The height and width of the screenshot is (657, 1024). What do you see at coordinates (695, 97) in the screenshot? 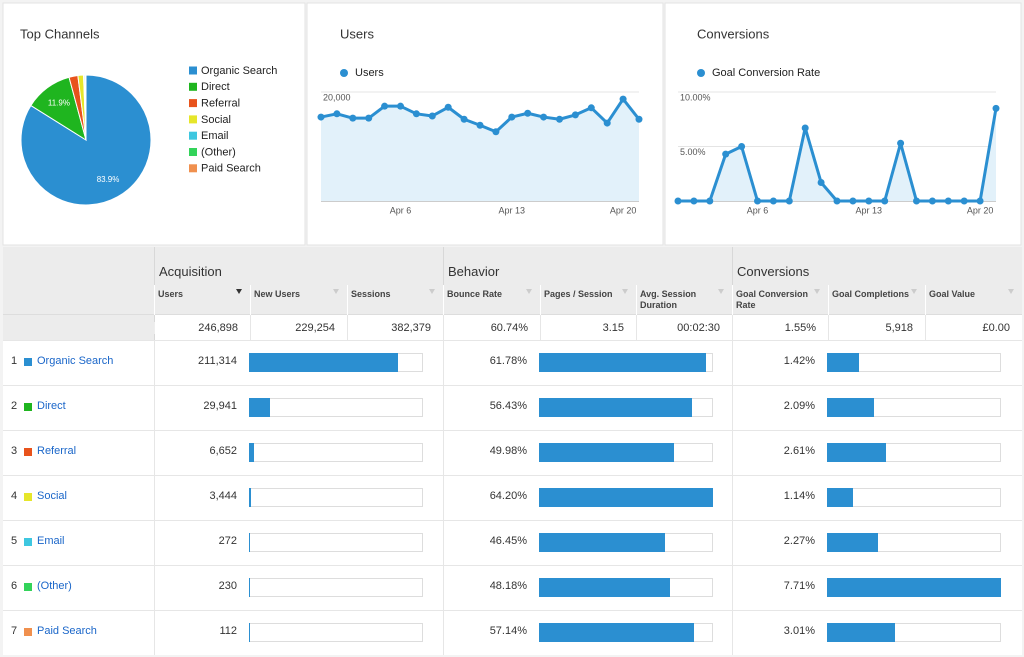
I see `y-tick-label: 10.00%` at bounding box center [695, 97].